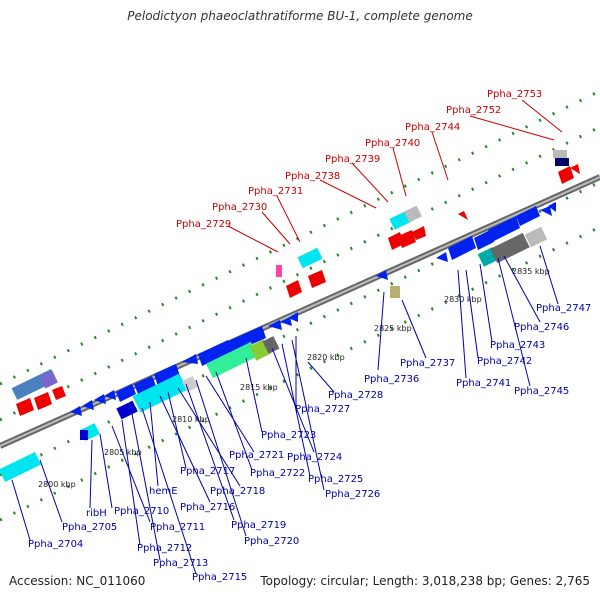 The height and width of the screenshot is (600, 600). I want to click on gene-label: Ppha_2745, so click(541, 391).